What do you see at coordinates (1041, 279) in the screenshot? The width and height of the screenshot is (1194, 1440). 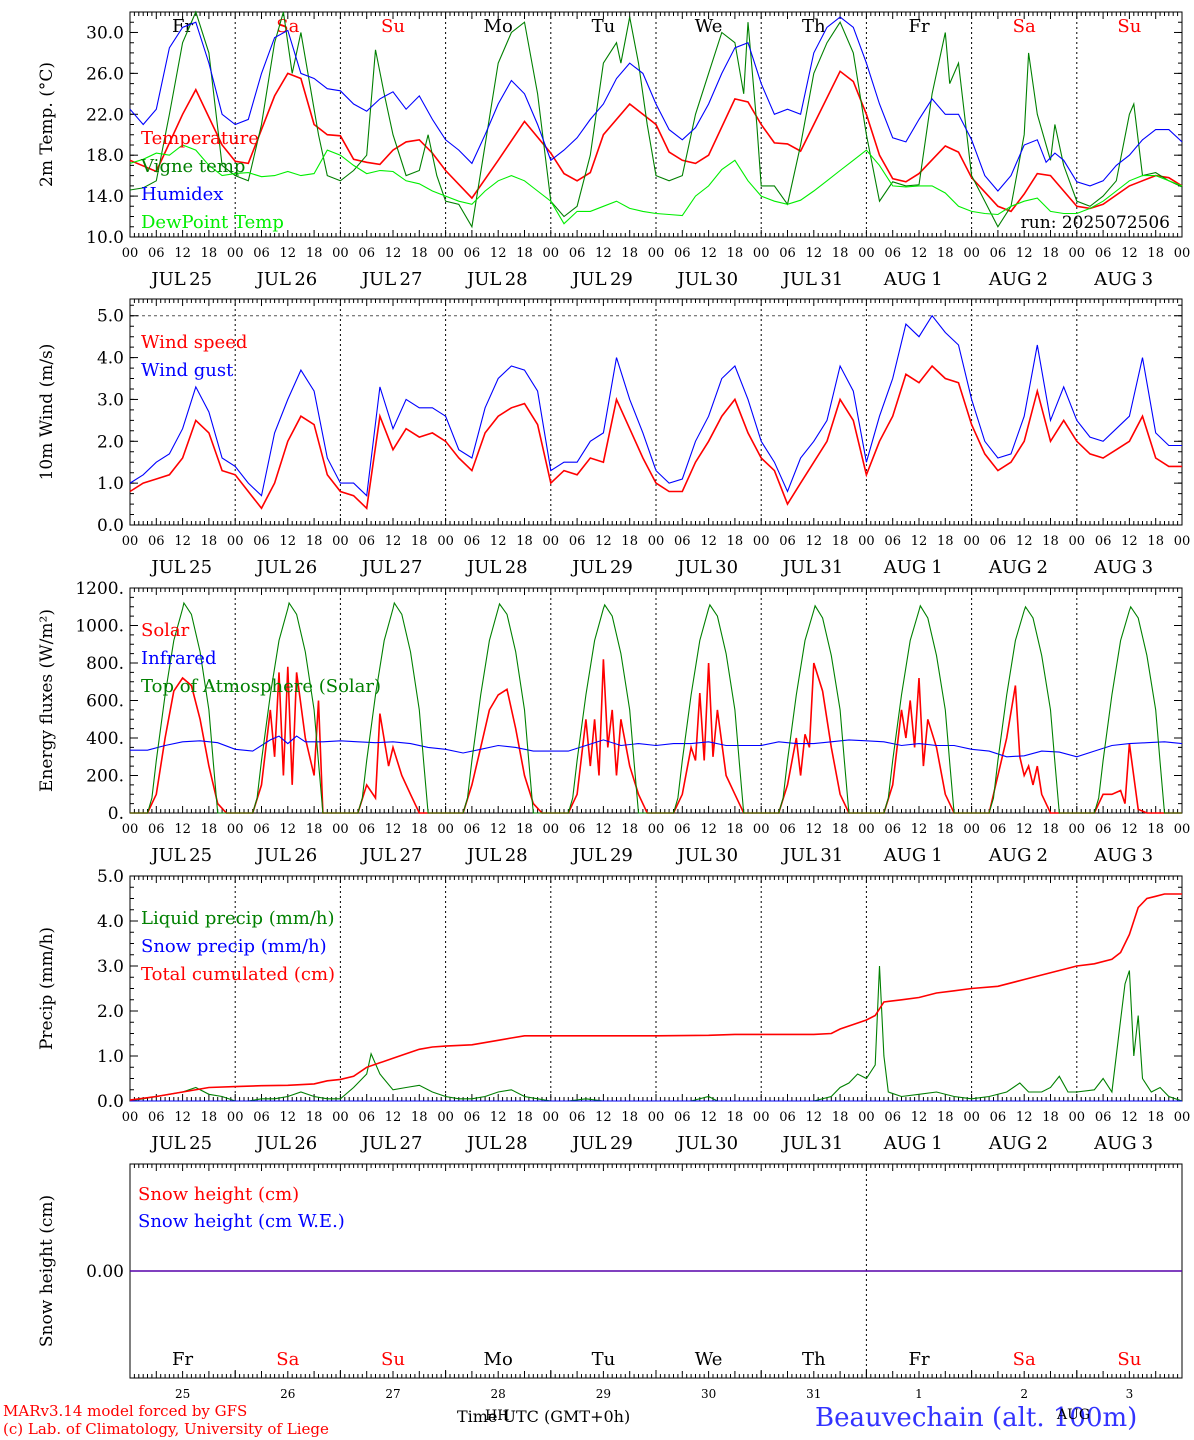 I see `date-label-day: 2` at bounding box center [1041, 279].